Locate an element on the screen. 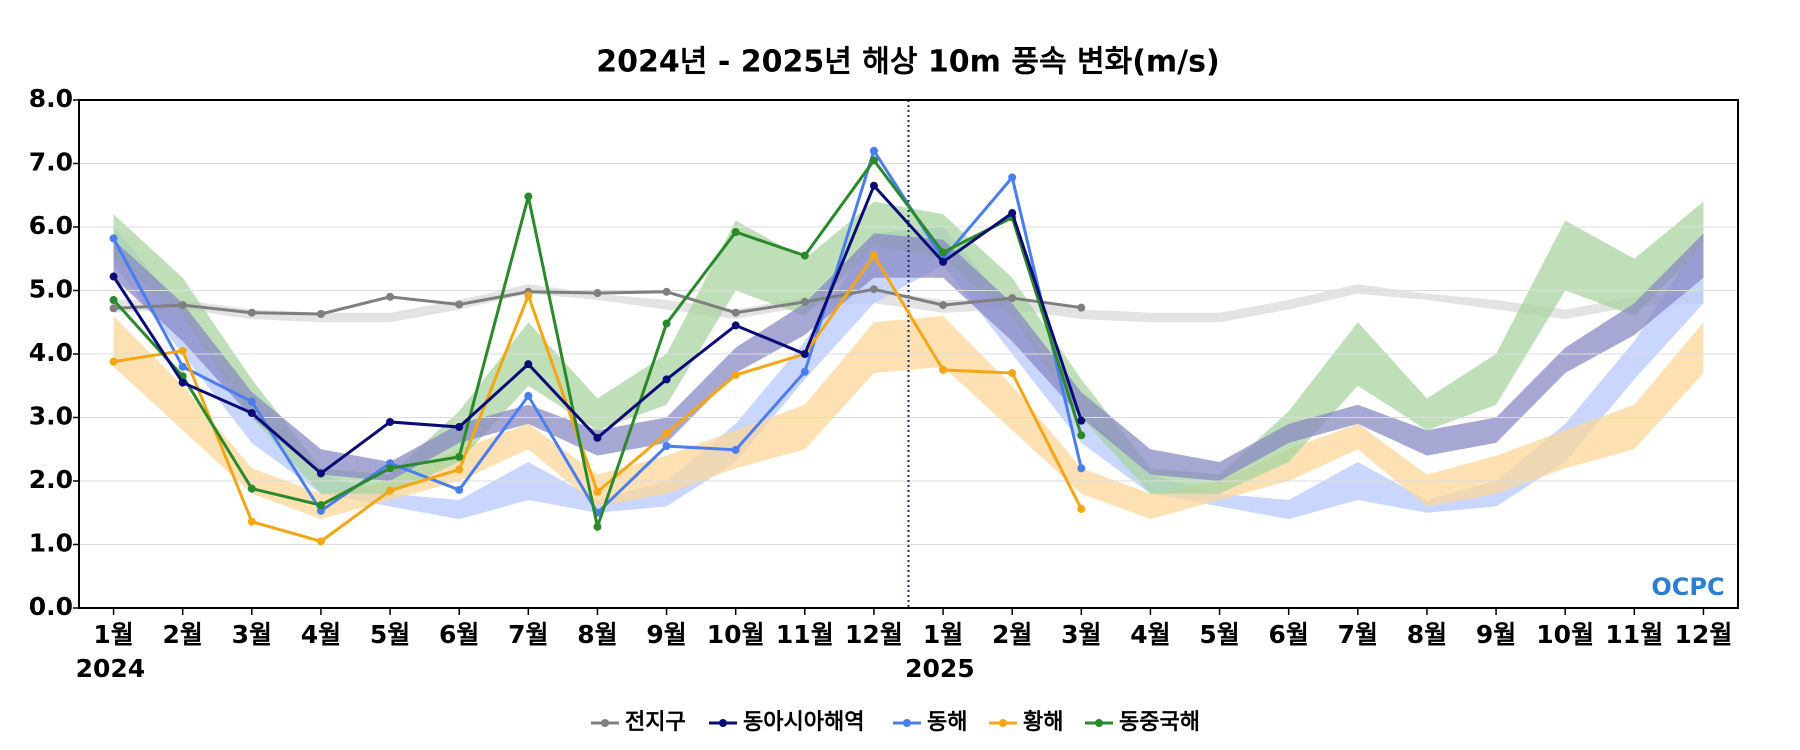  x-tick-label: 10월 is located at coordinates (1565, 634).